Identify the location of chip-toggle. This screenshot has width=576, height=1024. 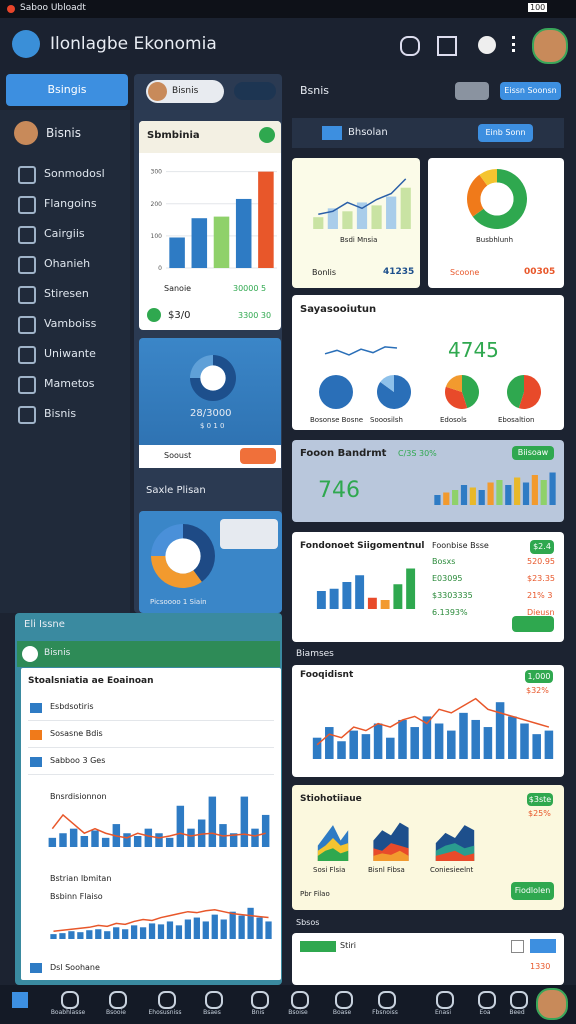
(255, 91).